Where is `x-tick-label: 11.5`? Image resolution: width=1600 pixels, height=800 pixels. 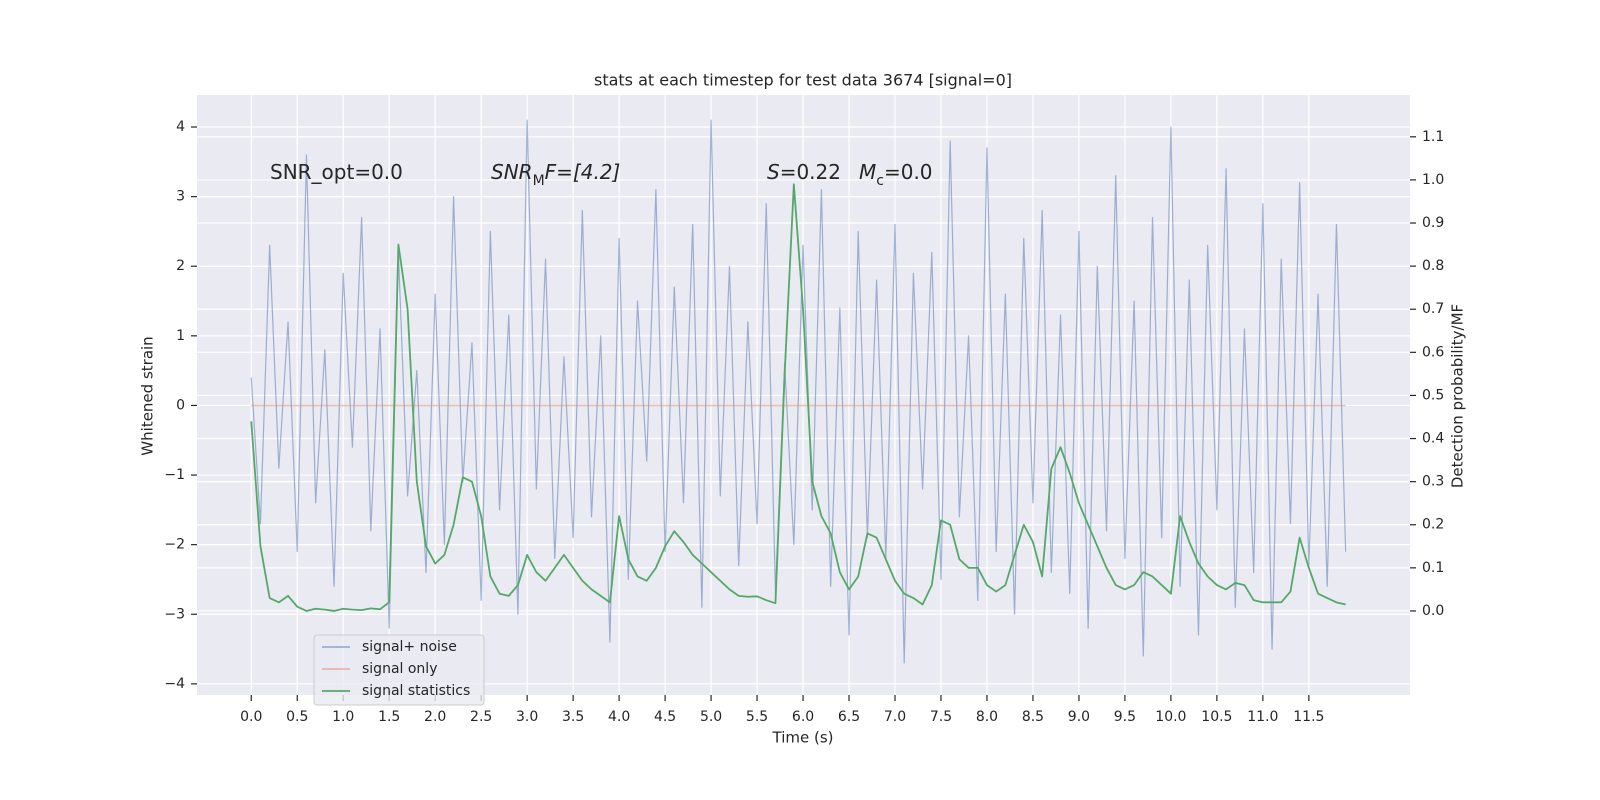 x-tick-label: 11.5 is located at coordinates (1308, 717).